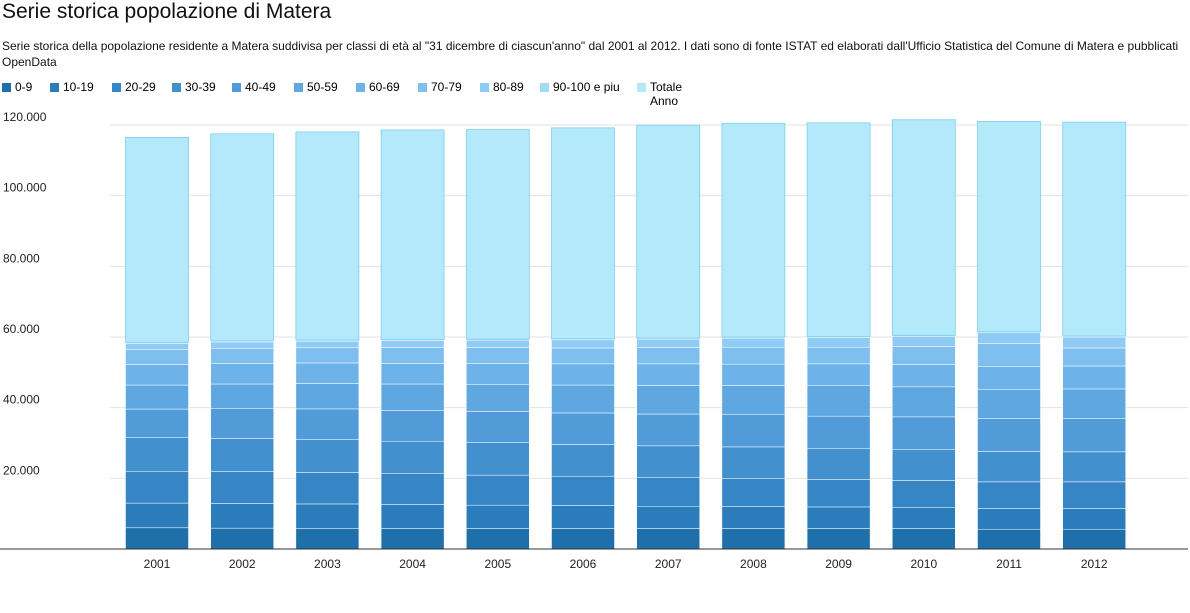 This screenshot has width=1190, height=613. Describe the element at coordinates (508, 87) in the screenshot. I see `legend-label: 80-89` at that location.